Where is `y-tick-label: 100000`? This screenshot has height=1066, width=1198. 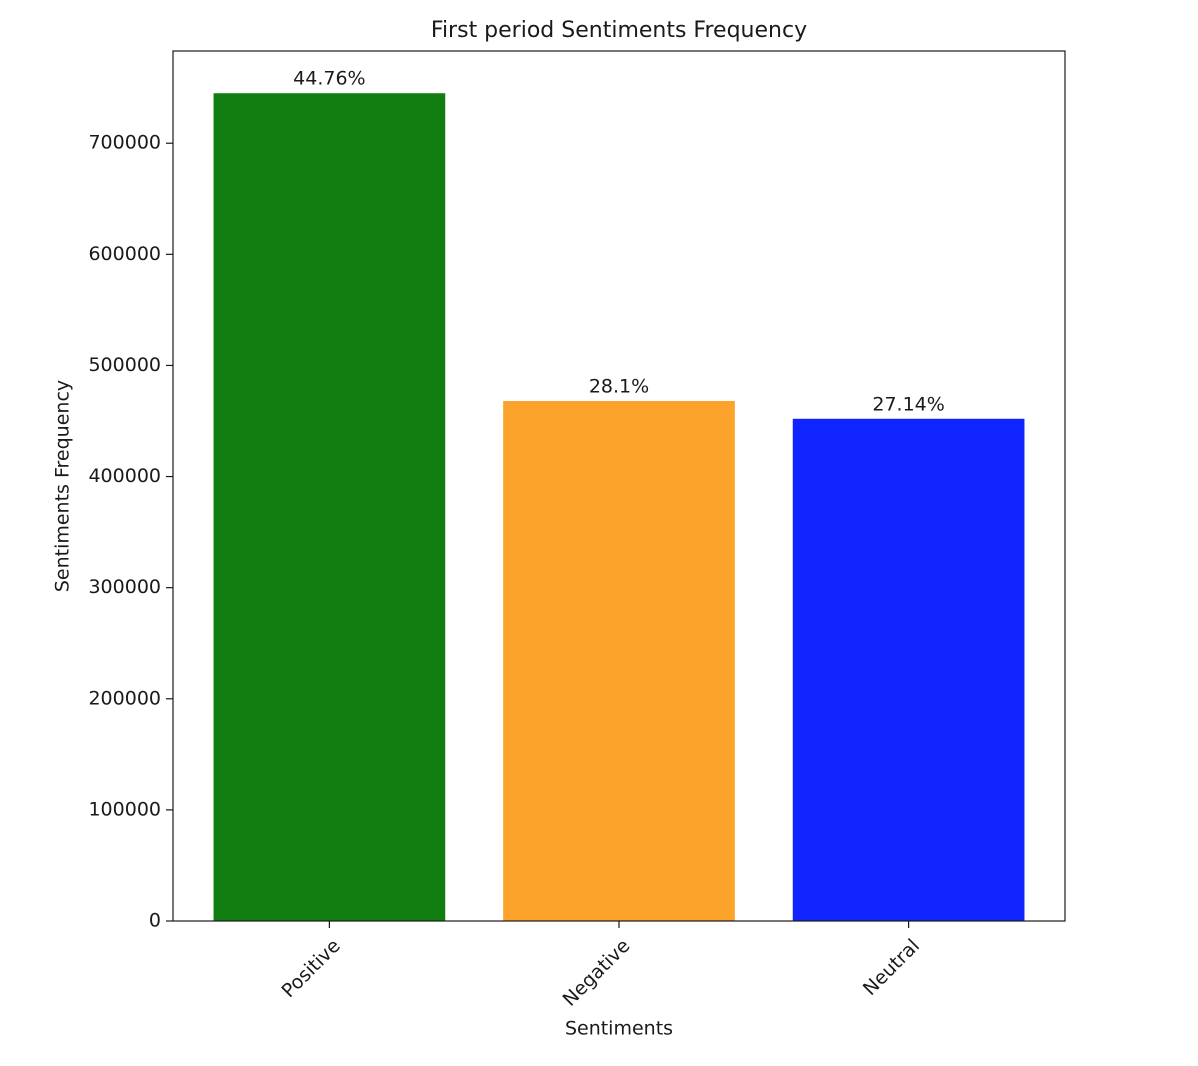 y-tick-label: 100000 is located at coordinates (124, 809).